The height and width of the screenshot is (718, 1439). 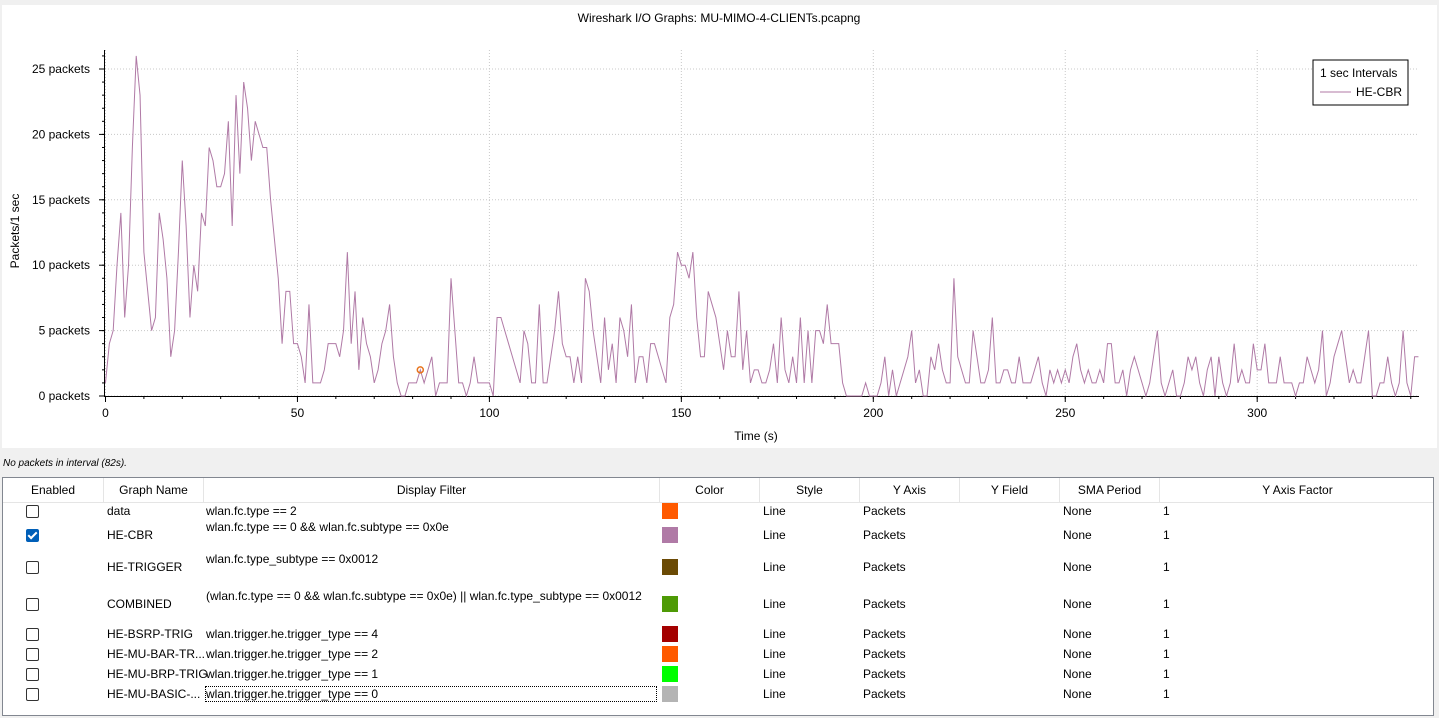 I want to click on header-style: Style, so click(x=810, y=490).